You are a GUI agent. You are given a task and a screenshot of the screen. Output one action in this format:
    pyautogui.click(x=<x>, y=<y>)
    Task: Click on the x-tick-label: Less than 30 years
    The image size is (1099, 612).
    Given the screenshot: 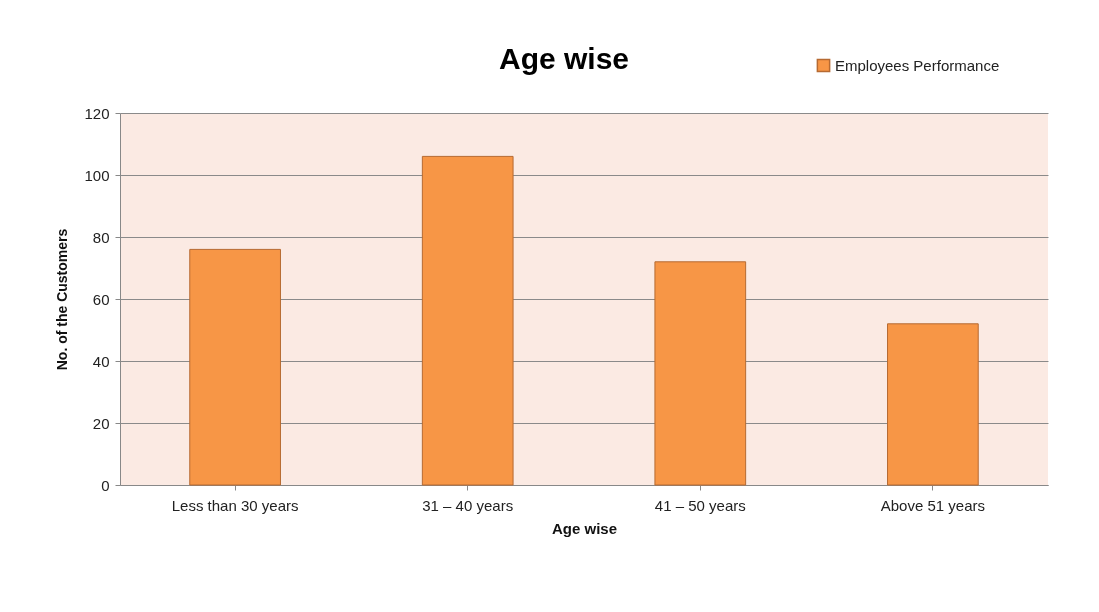 What is the action you would take?
    pyautogui.click(x=235, y=505)
    